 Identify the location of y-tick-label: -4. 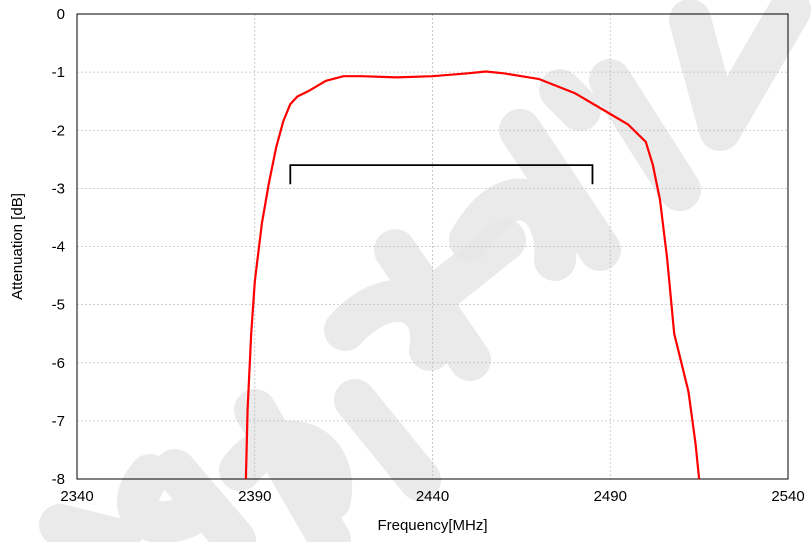
(58, 247).